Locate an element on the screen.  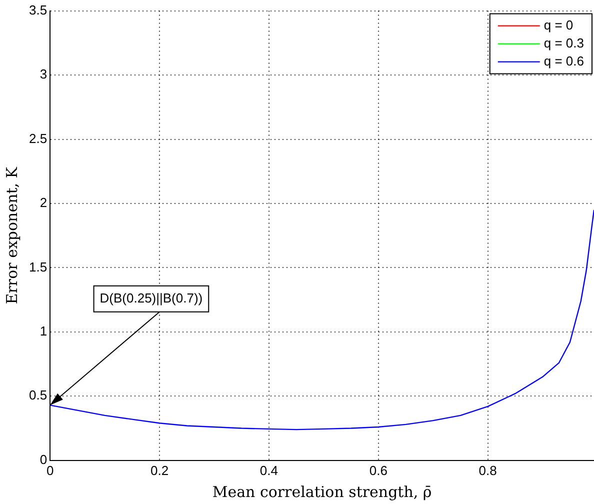
x-tick-label: 0.4 is located at coordinates (269, 470).